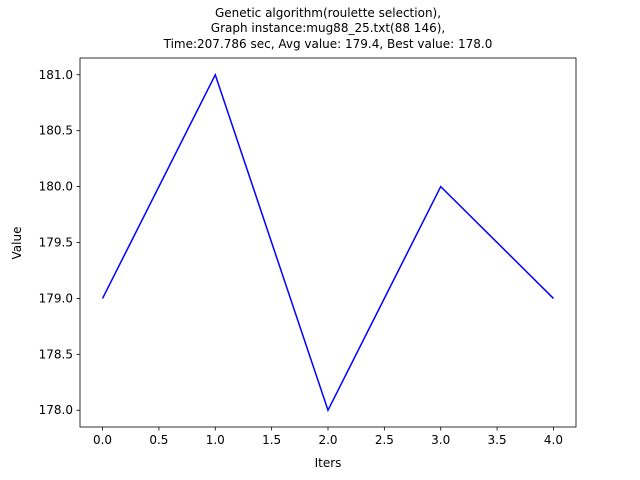 The image size is (640, 480). I want to click on x-tick-label: 0.0, so click(102, 440).